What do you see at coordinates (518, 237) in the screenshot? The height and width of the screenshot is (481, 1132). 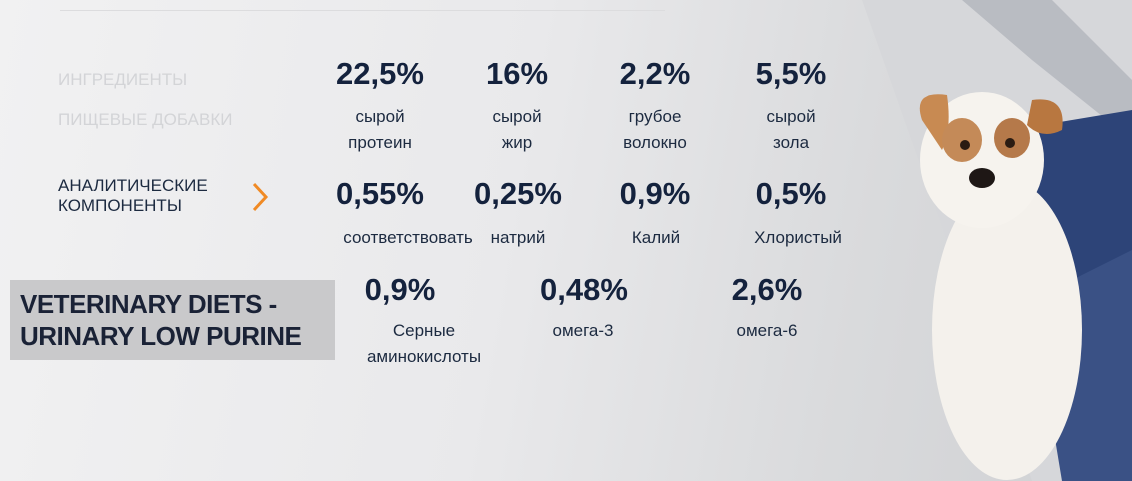 I see `component-label: натрий` at bounding box center [518, 237].